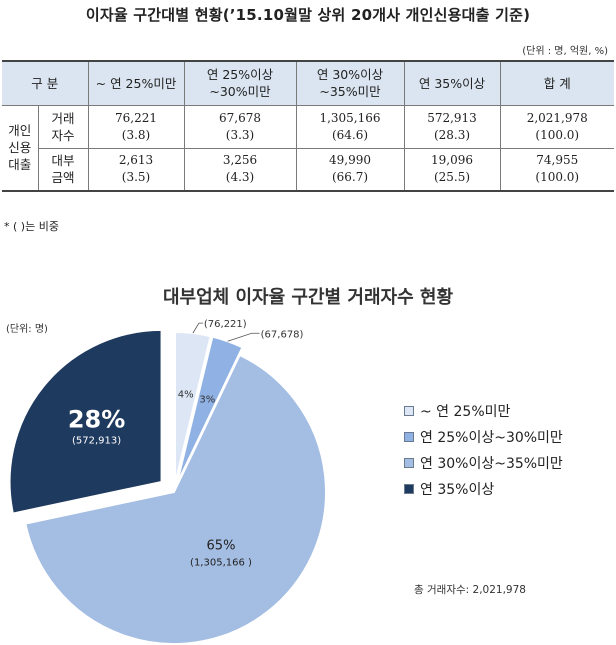 Image resolution: width=616 pixels, height=645 pixels. Describe the element at coordinates (452, 83) in the screenshot. I see `header-cell-over-35: 연 35%이상` at that location.